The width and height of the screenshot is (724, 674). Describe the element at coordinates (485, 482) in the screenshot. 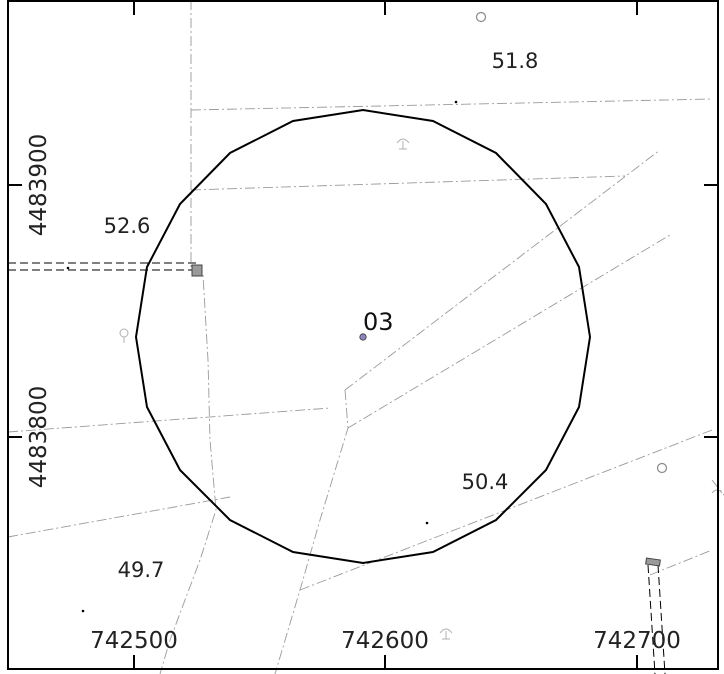

I see `spot-height-label: 50.4` at that location.